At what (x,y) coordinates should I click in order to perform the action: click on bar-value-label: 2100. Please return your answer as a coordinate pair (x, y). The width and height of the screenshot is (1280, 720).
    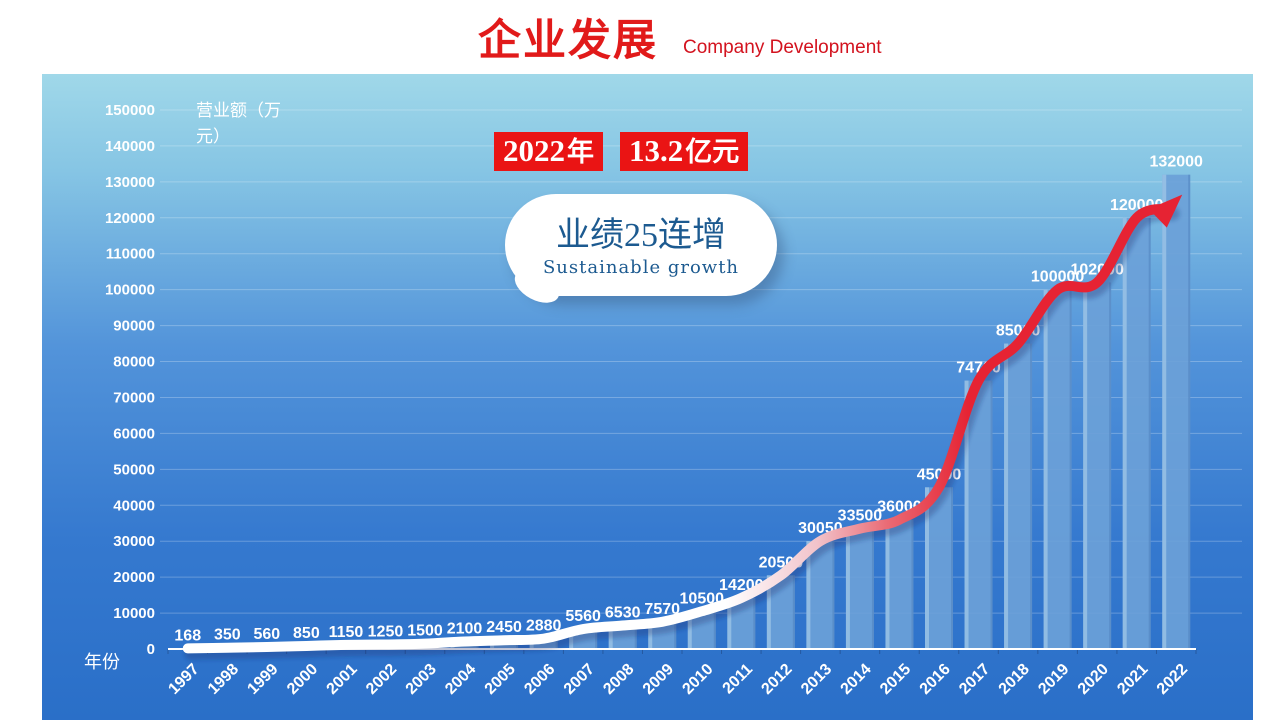
    Looking at the image, I should click on (465, 628).